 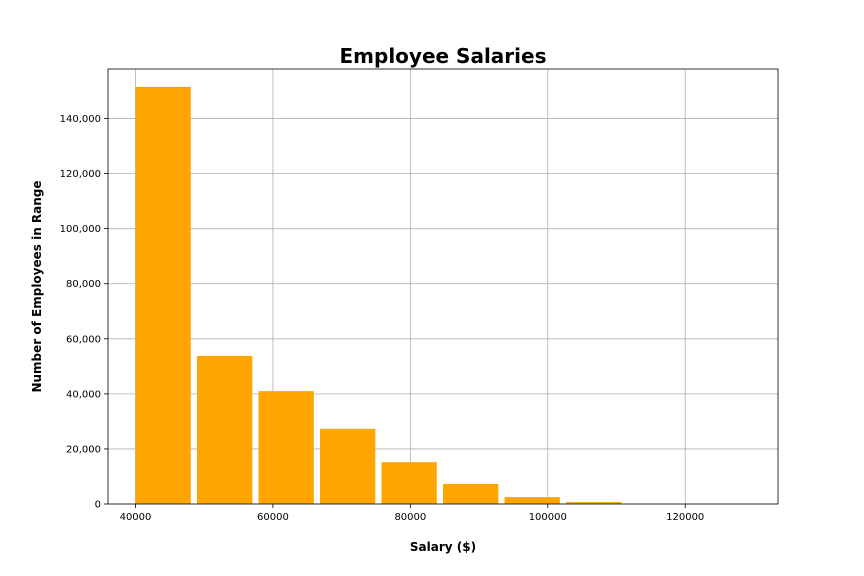 What do you see at coordinates (685, 517) in the screenshot?
I see `x-tick-label: 120000` at bounding box center [685, 517].